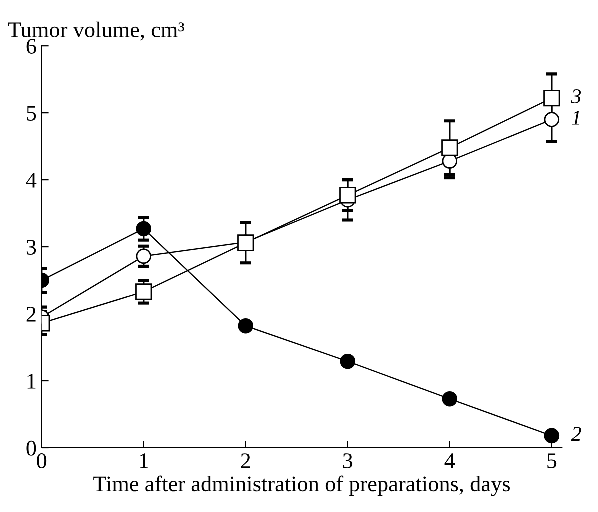 The height and width of the screenshot is (512, 598). Describe the element at coordinates (245, 461) in the screenshot. I see `x-tick-label: 2` at that location.